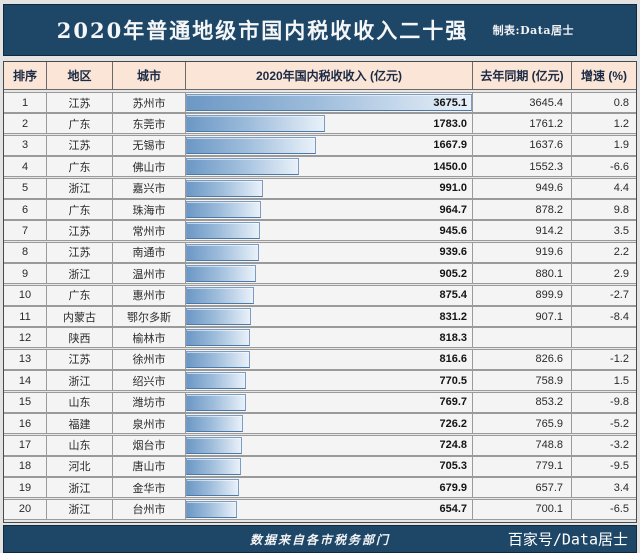 The height and width of the screenshot is (553, 640). Describe the element at coordinates (149, 402) in the screenshot. I see `city-cell: 潍坊市` at that location.